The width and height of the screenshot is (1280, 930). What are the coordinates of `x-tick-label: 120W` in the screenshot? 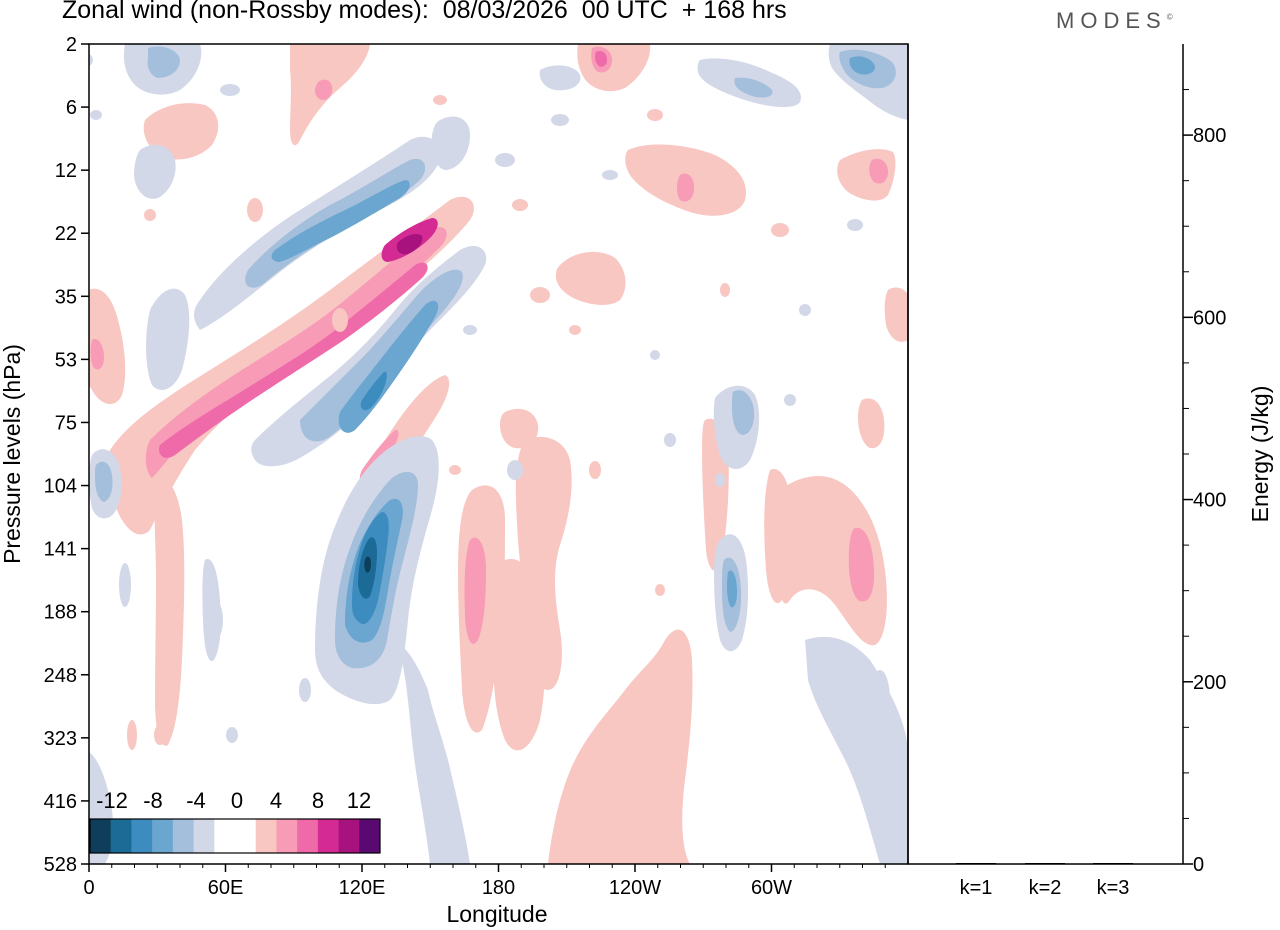 It's located at (635, 888).